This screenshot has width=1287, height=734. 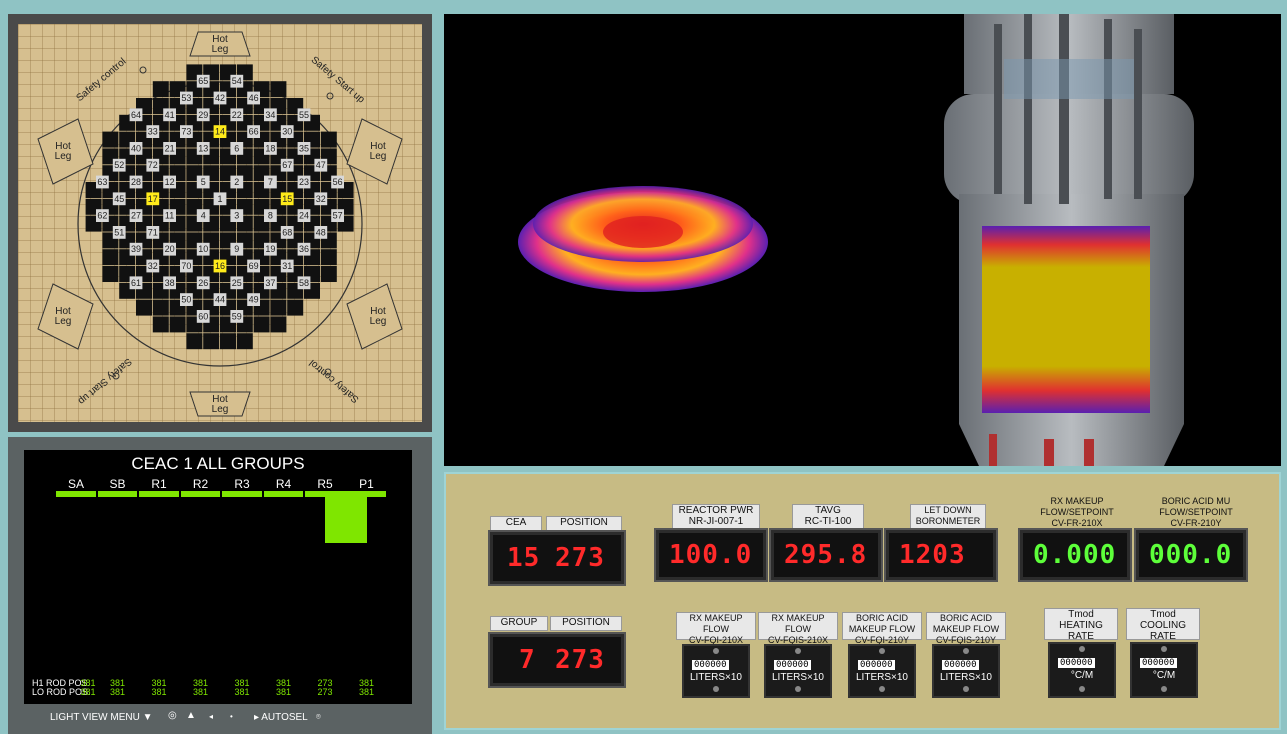 I want to click on lo-rod-pos-sa: 381, so click(x=88, y=692).